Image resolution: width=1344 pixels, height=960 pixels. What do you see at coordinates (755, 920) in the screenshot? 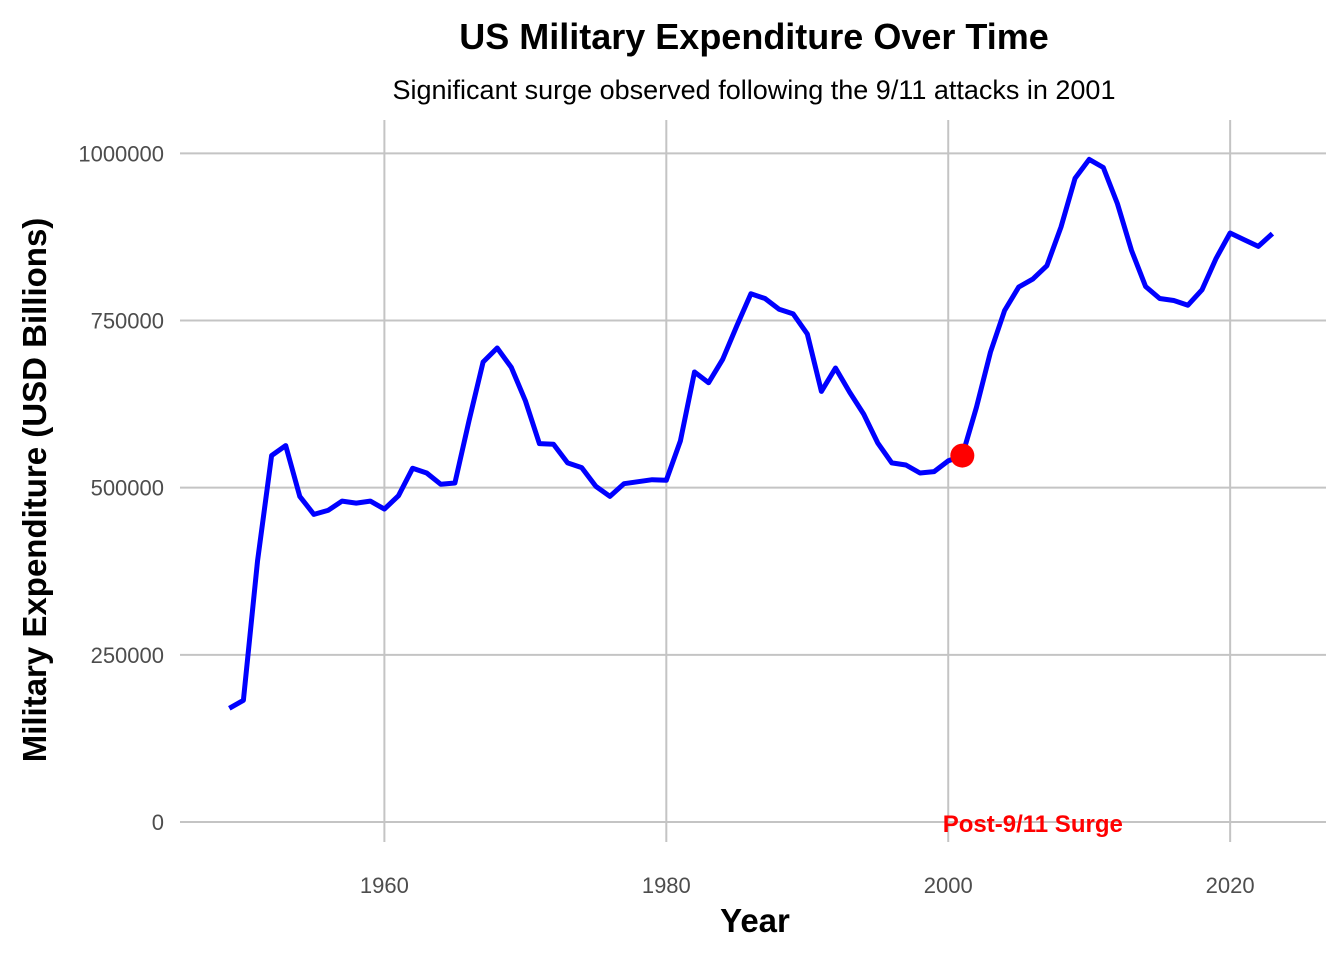
I see `x-axis-title: Year` at bounding box center [755, 920].